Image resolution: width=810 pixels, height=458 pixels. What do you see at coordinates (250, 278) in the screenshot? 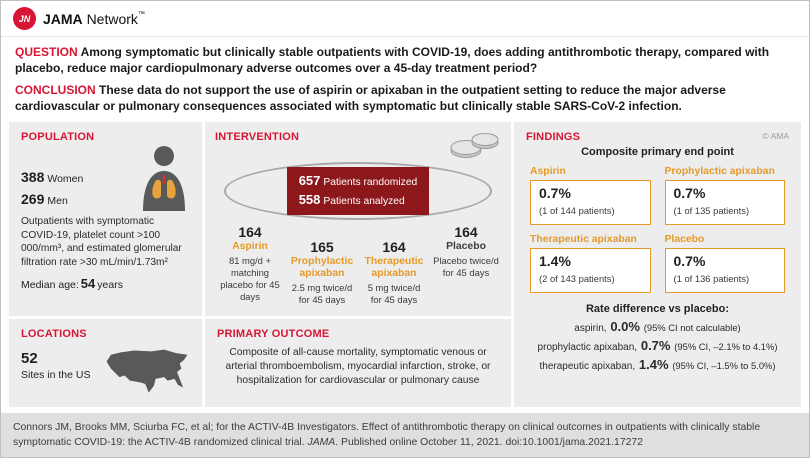
I see `arm-detail: 81 mg/d + matching placebo for 45 days` at bounding box center [250, 278].